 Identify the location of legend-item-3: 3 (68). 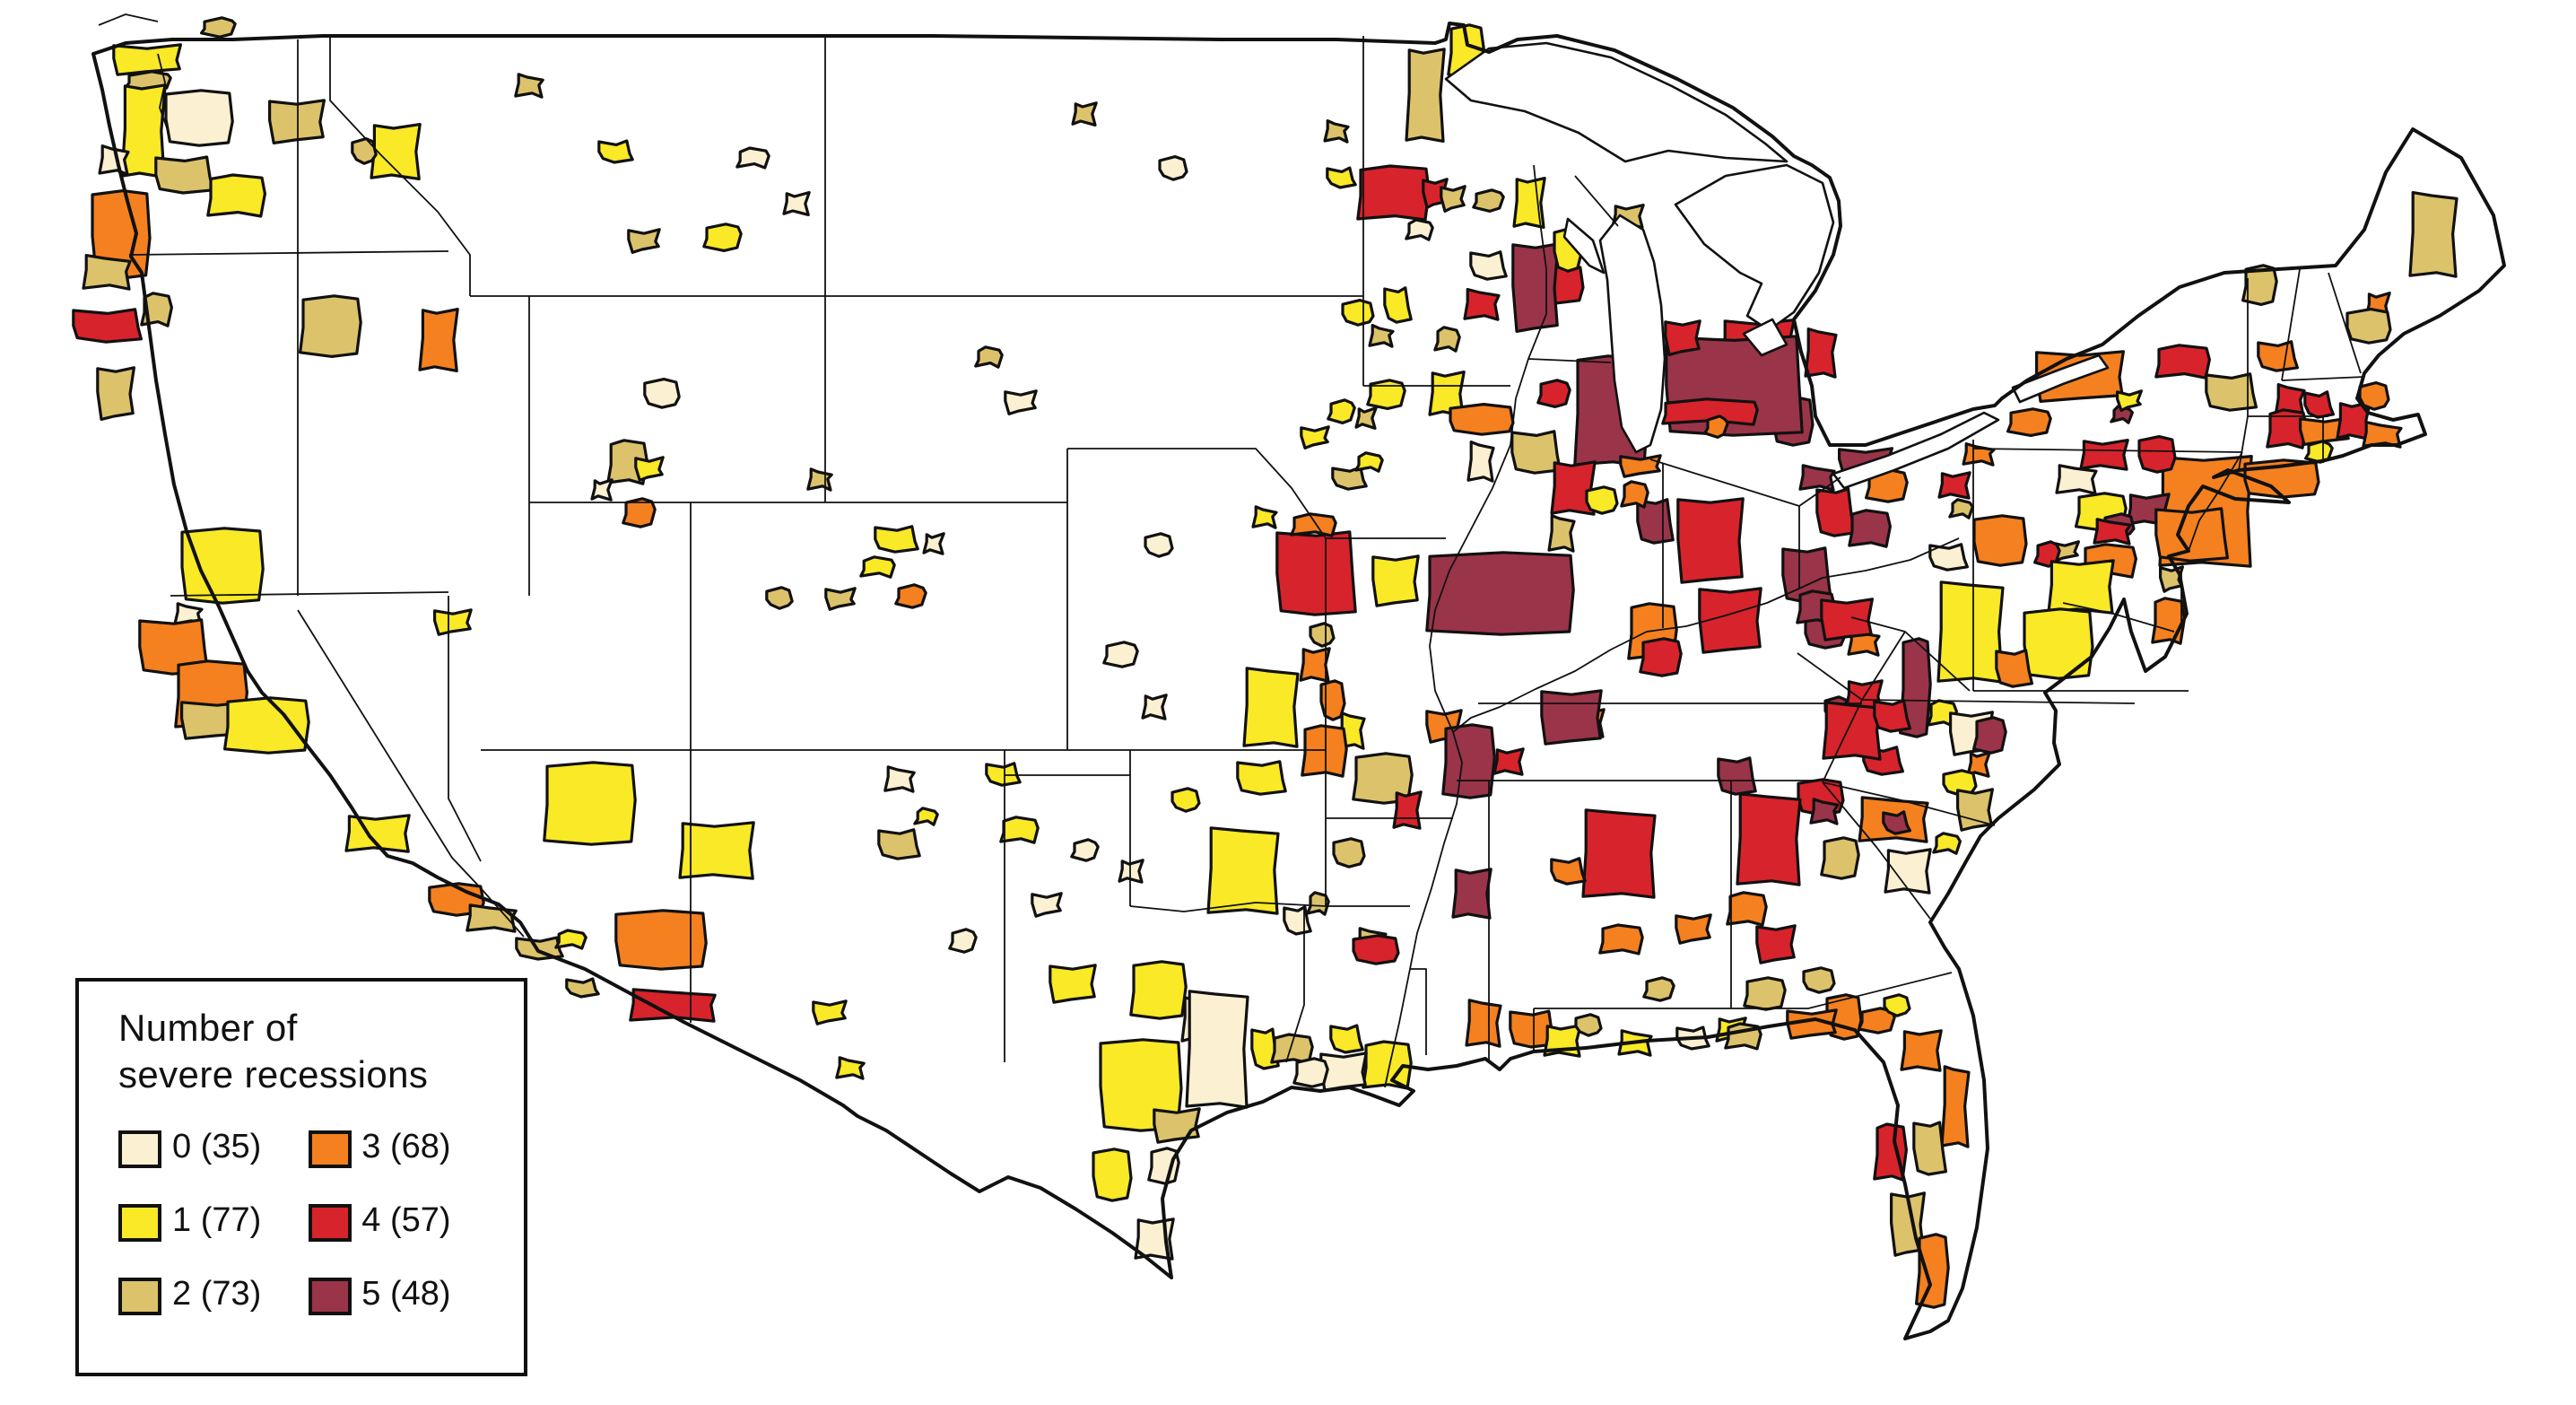
(379, 1148).